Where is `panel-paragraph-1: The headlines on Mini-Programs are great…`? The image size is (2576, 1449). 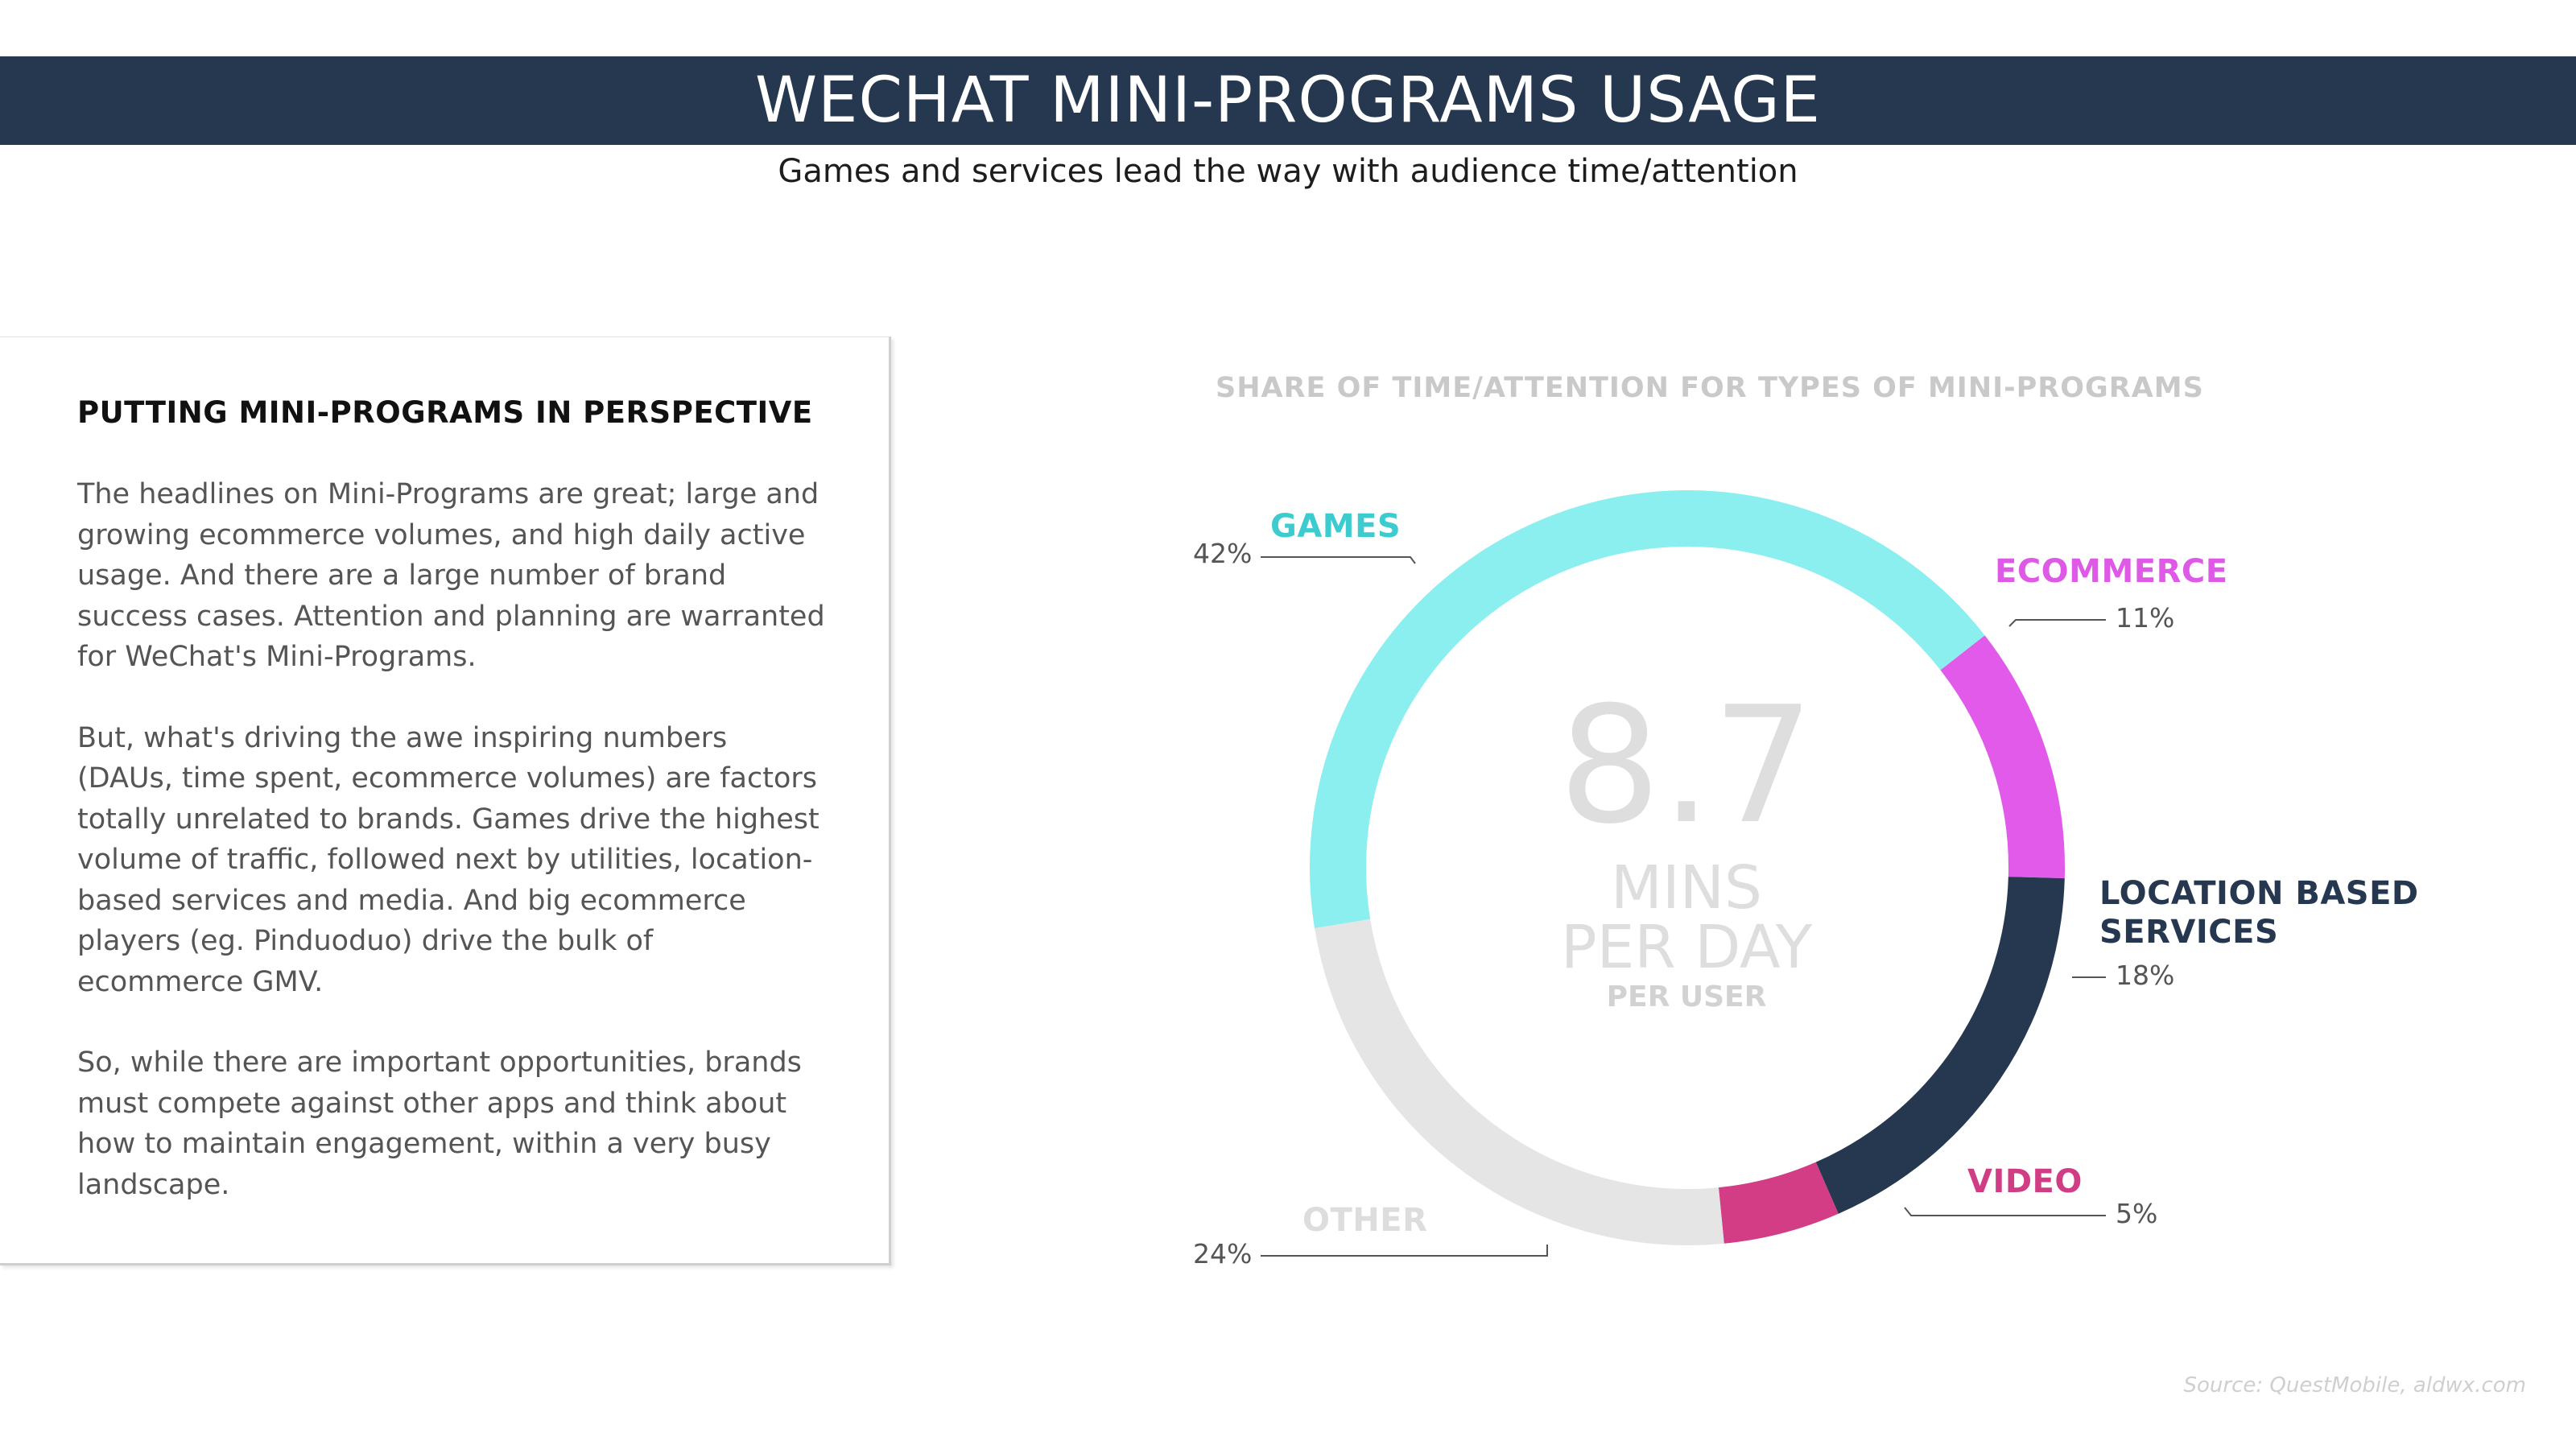
panel-paragraph-1: The headlines on Mini-Programs are great… is located at coordinates (451, 575).